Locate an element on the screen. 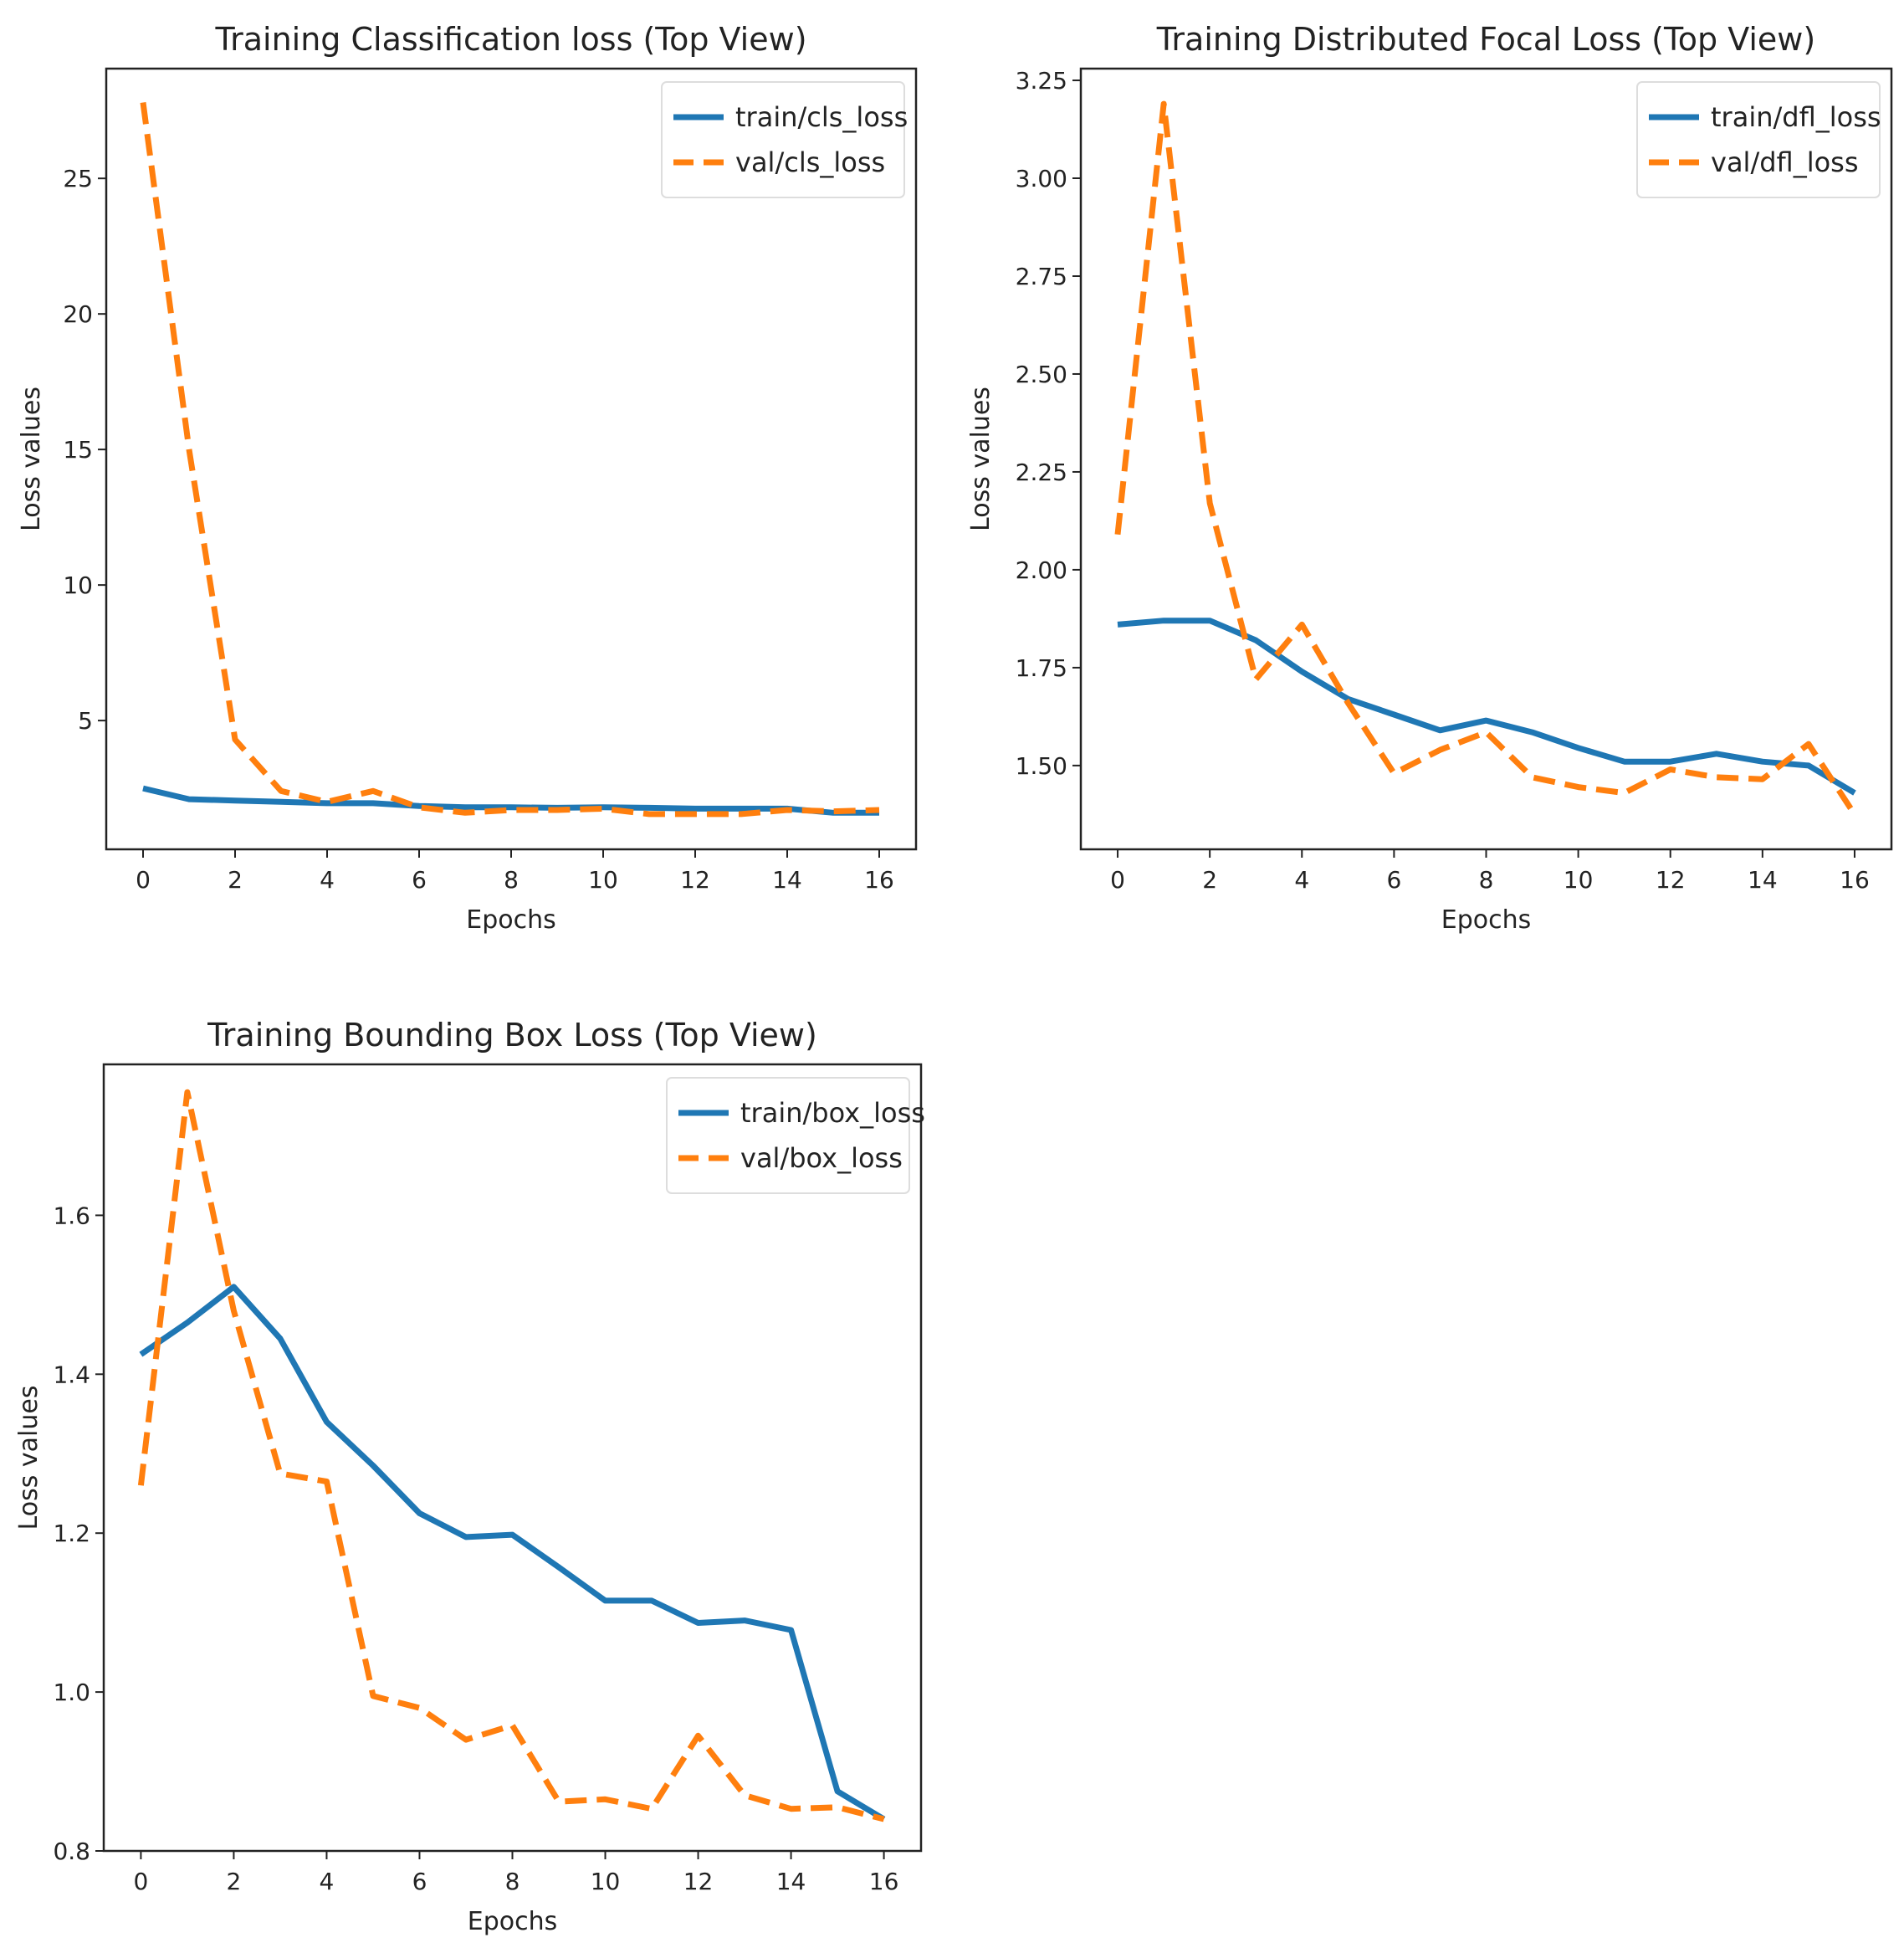  legend: train/dfl_loss val/dfl_loss is located at coordinates (1758, 140).